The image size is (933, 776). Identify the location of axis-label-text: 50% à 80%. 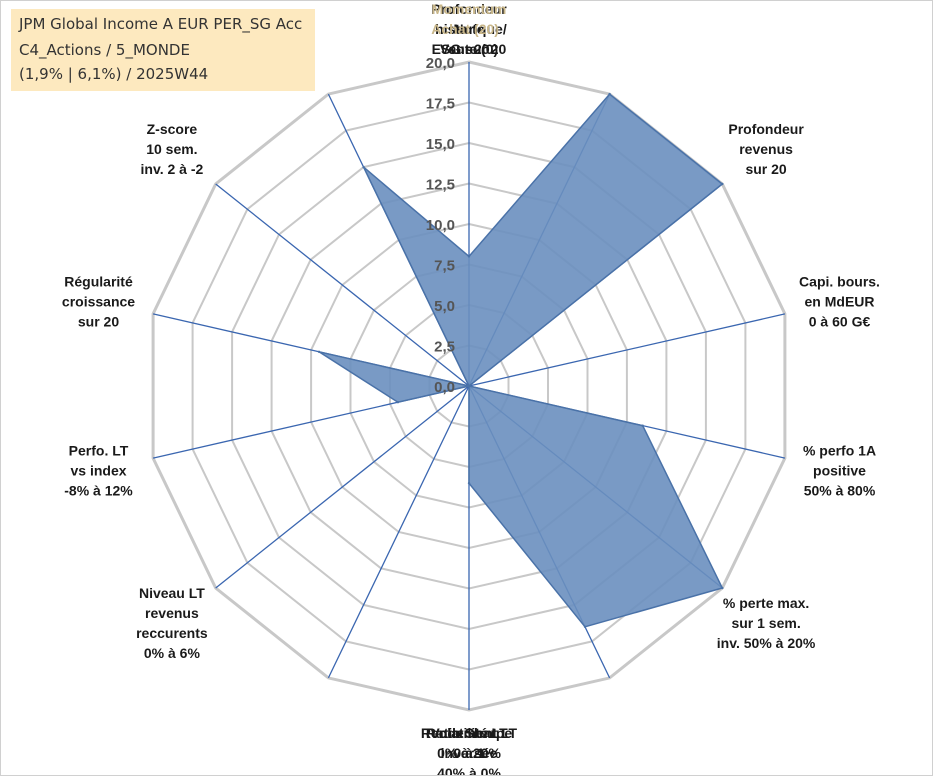
(840, 491).